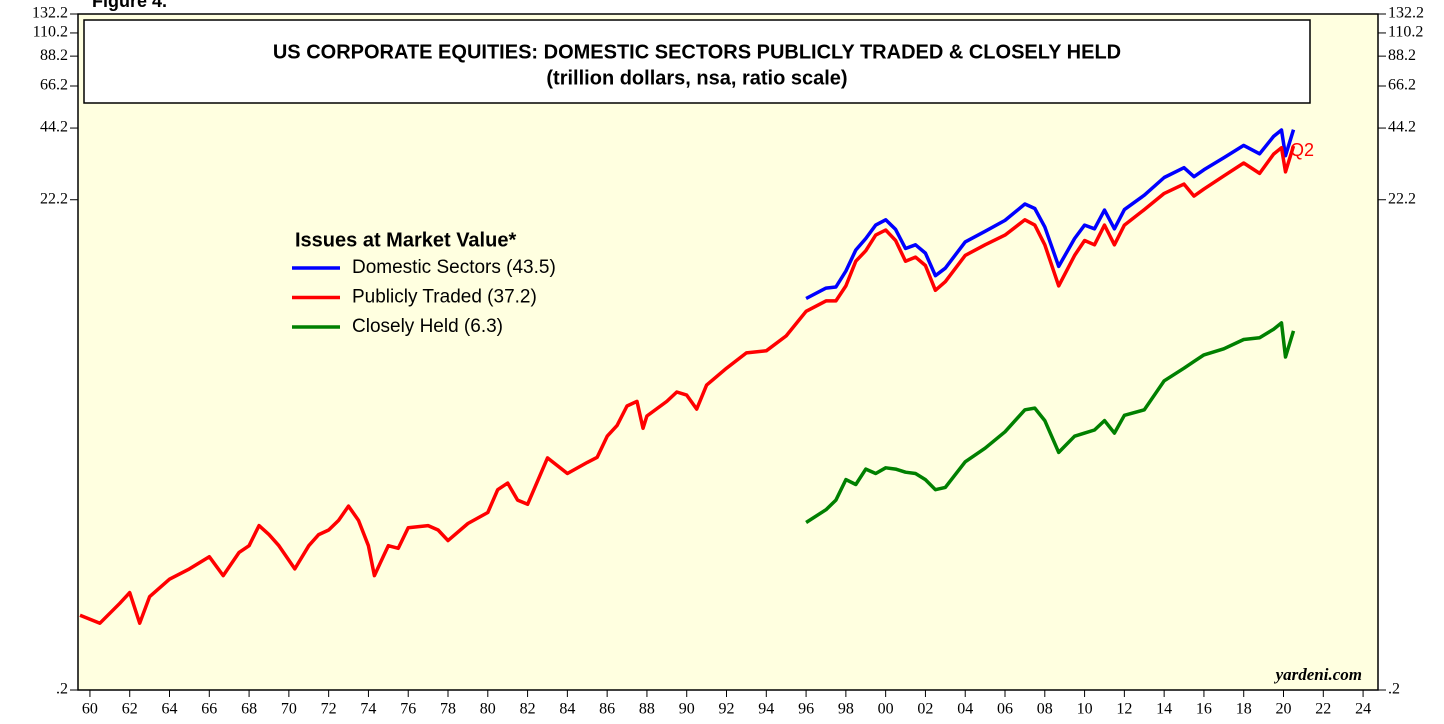  What do you see at coordinates (696, 78) in the screenshot?
I see `chart-subtitle: (trillion dollars, nsa, ratio scale)` at bounding box center [696, 78].